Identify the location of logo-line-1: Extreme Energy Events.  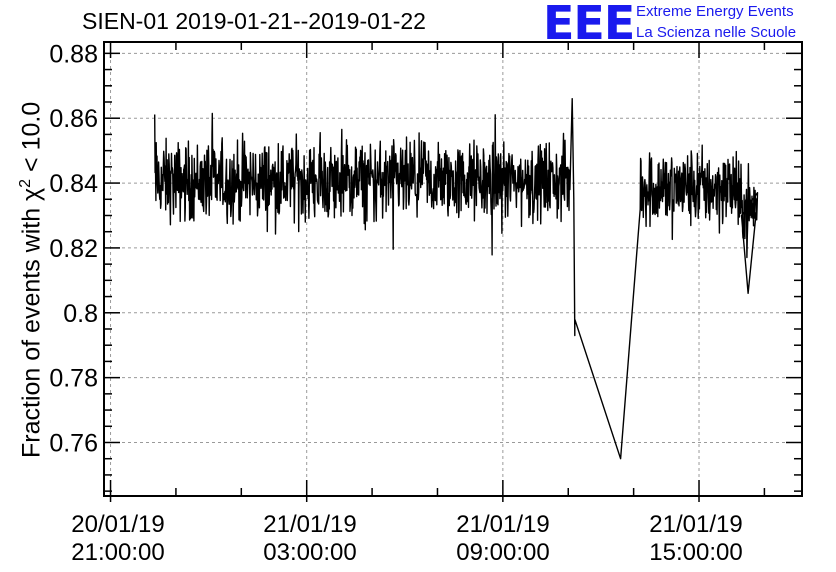
(715, 11).